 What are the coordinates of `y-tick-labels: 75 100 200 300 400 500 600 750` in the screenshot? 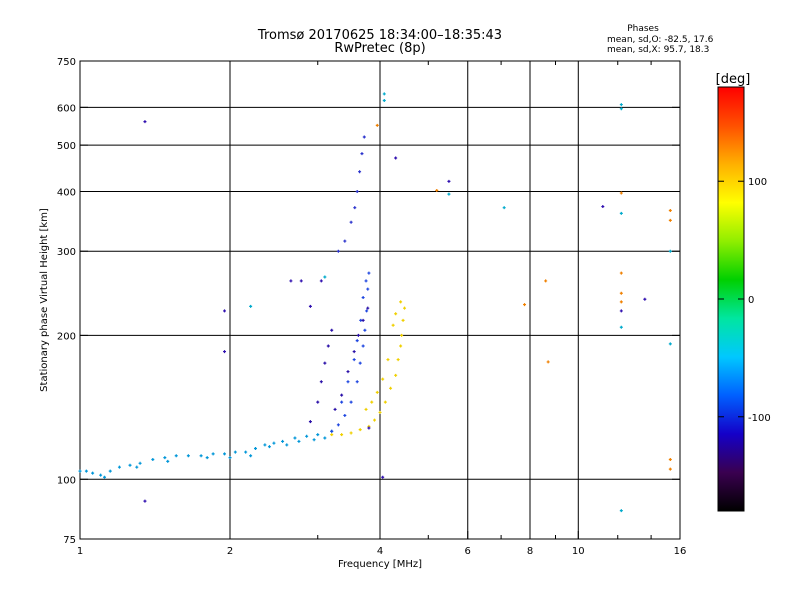 It's located at (66, 301).